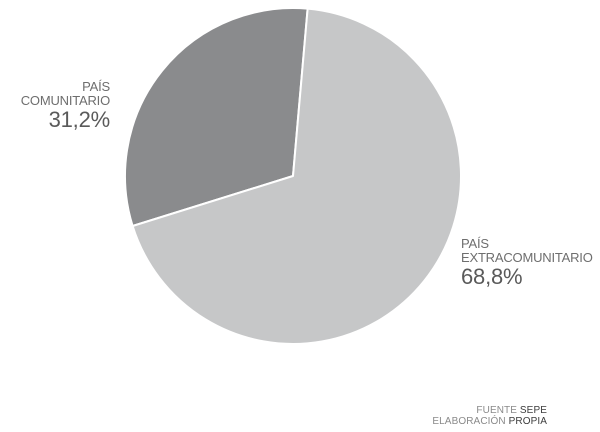 This screenshot has height=432, width=600. What do you see at coordinates (65, 100) in the screenshot?
I see `slice-label-line: COMUNITARIO` at bounding box center [65, 100].